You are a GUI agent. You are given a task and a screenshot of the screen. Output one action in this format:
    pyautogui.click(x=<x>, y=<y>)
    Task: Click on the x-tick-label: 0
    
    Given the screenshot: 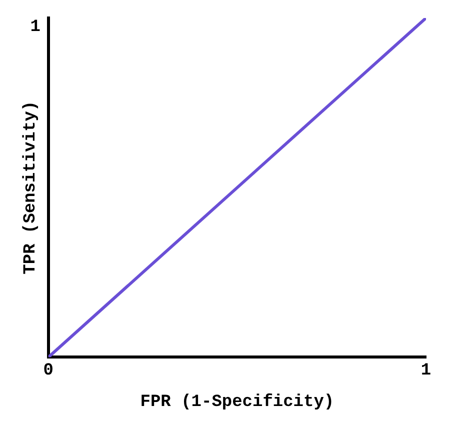 What is the action you would take?
    pyautogui.click(x=48, y=371)
    